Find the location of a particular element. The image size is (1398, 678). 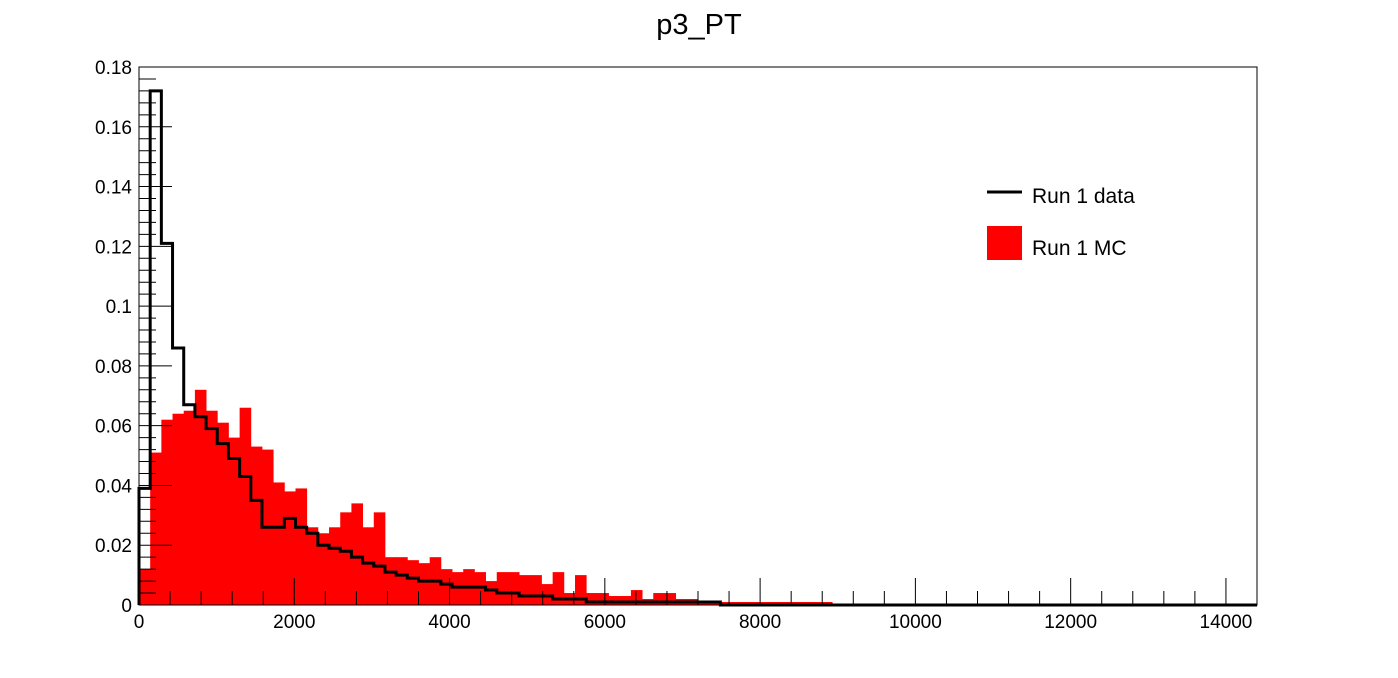

x-tick-label: 10000 is located at coordinates (915, 622).